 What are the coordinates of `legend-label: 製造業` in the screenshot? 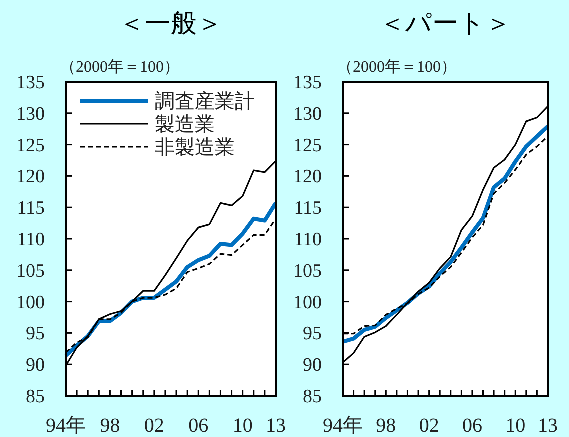 It's located at (185, 125).